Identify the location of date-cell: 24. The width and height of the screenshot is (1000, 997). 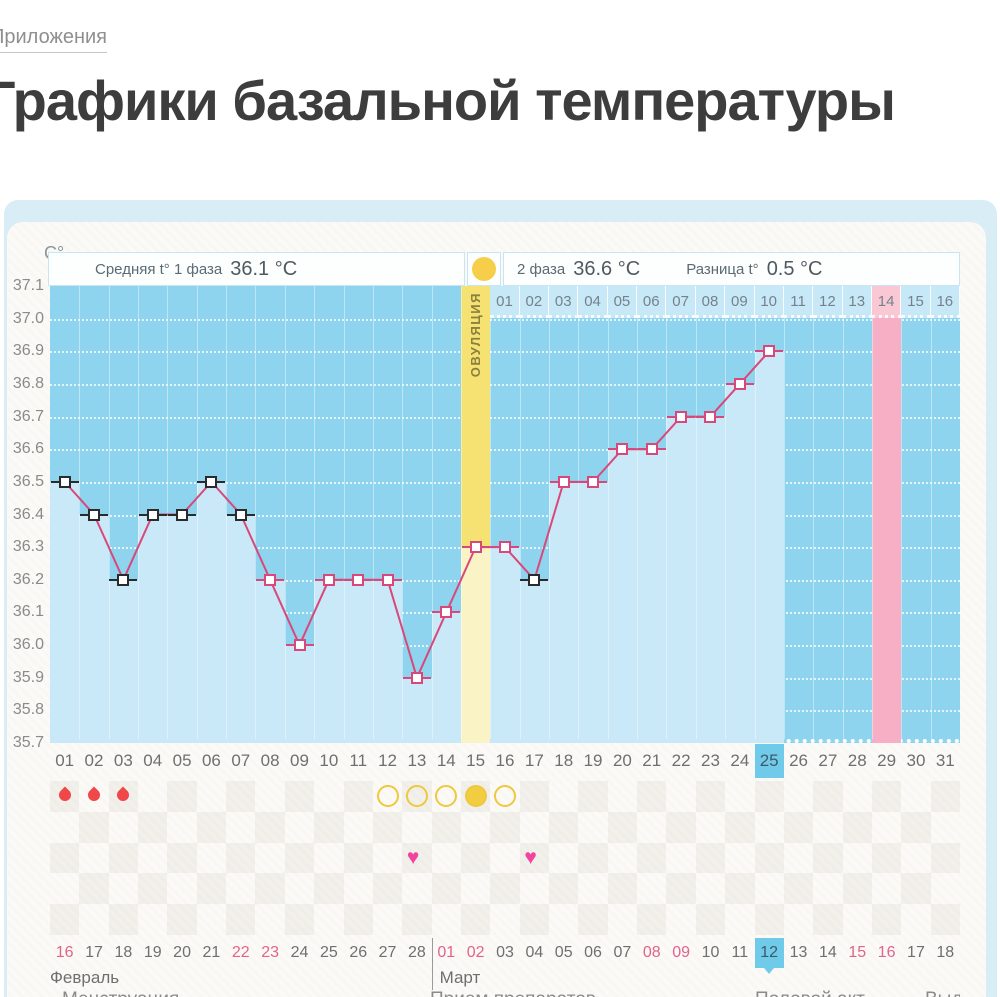
(299, 952).